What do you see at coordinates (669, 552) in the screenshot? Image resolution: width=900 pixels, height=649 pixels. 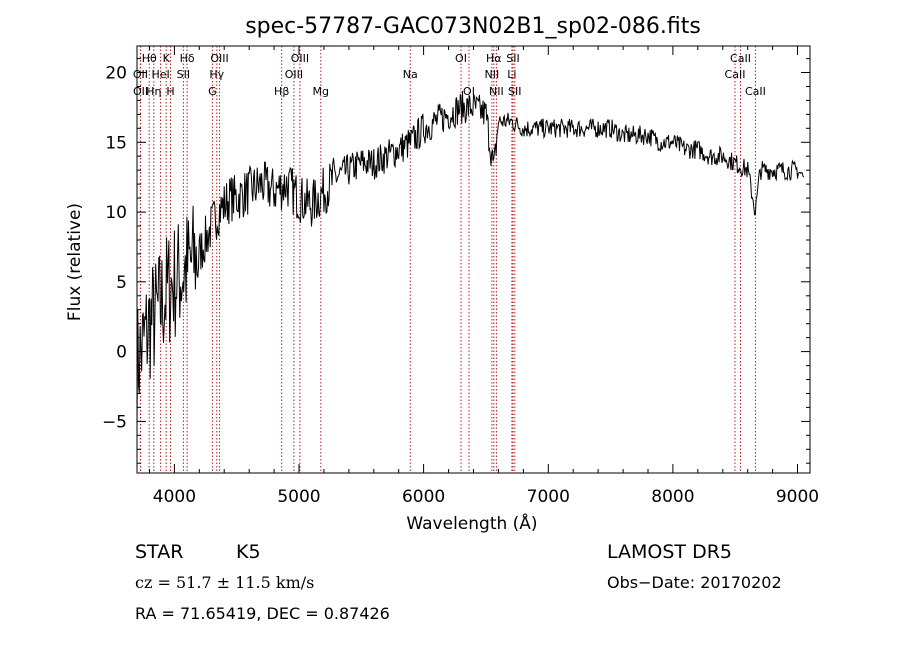 I see `survey-label: LAMOST DR5` at bounding box center [669, 552].